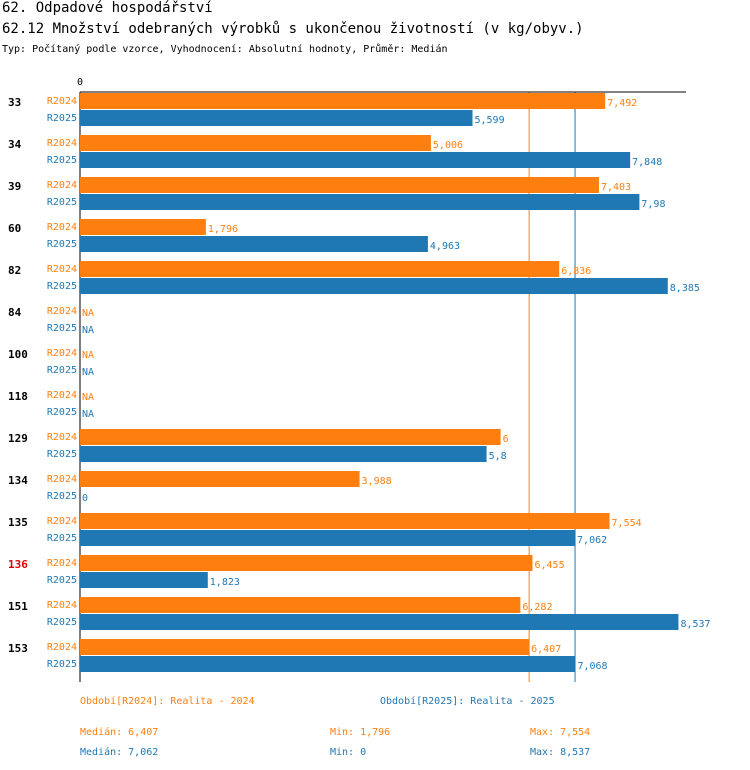 The height and width of the screenshot is (770, 750). I want to click on data-label-r2024: 6,282, so click(537, 607).